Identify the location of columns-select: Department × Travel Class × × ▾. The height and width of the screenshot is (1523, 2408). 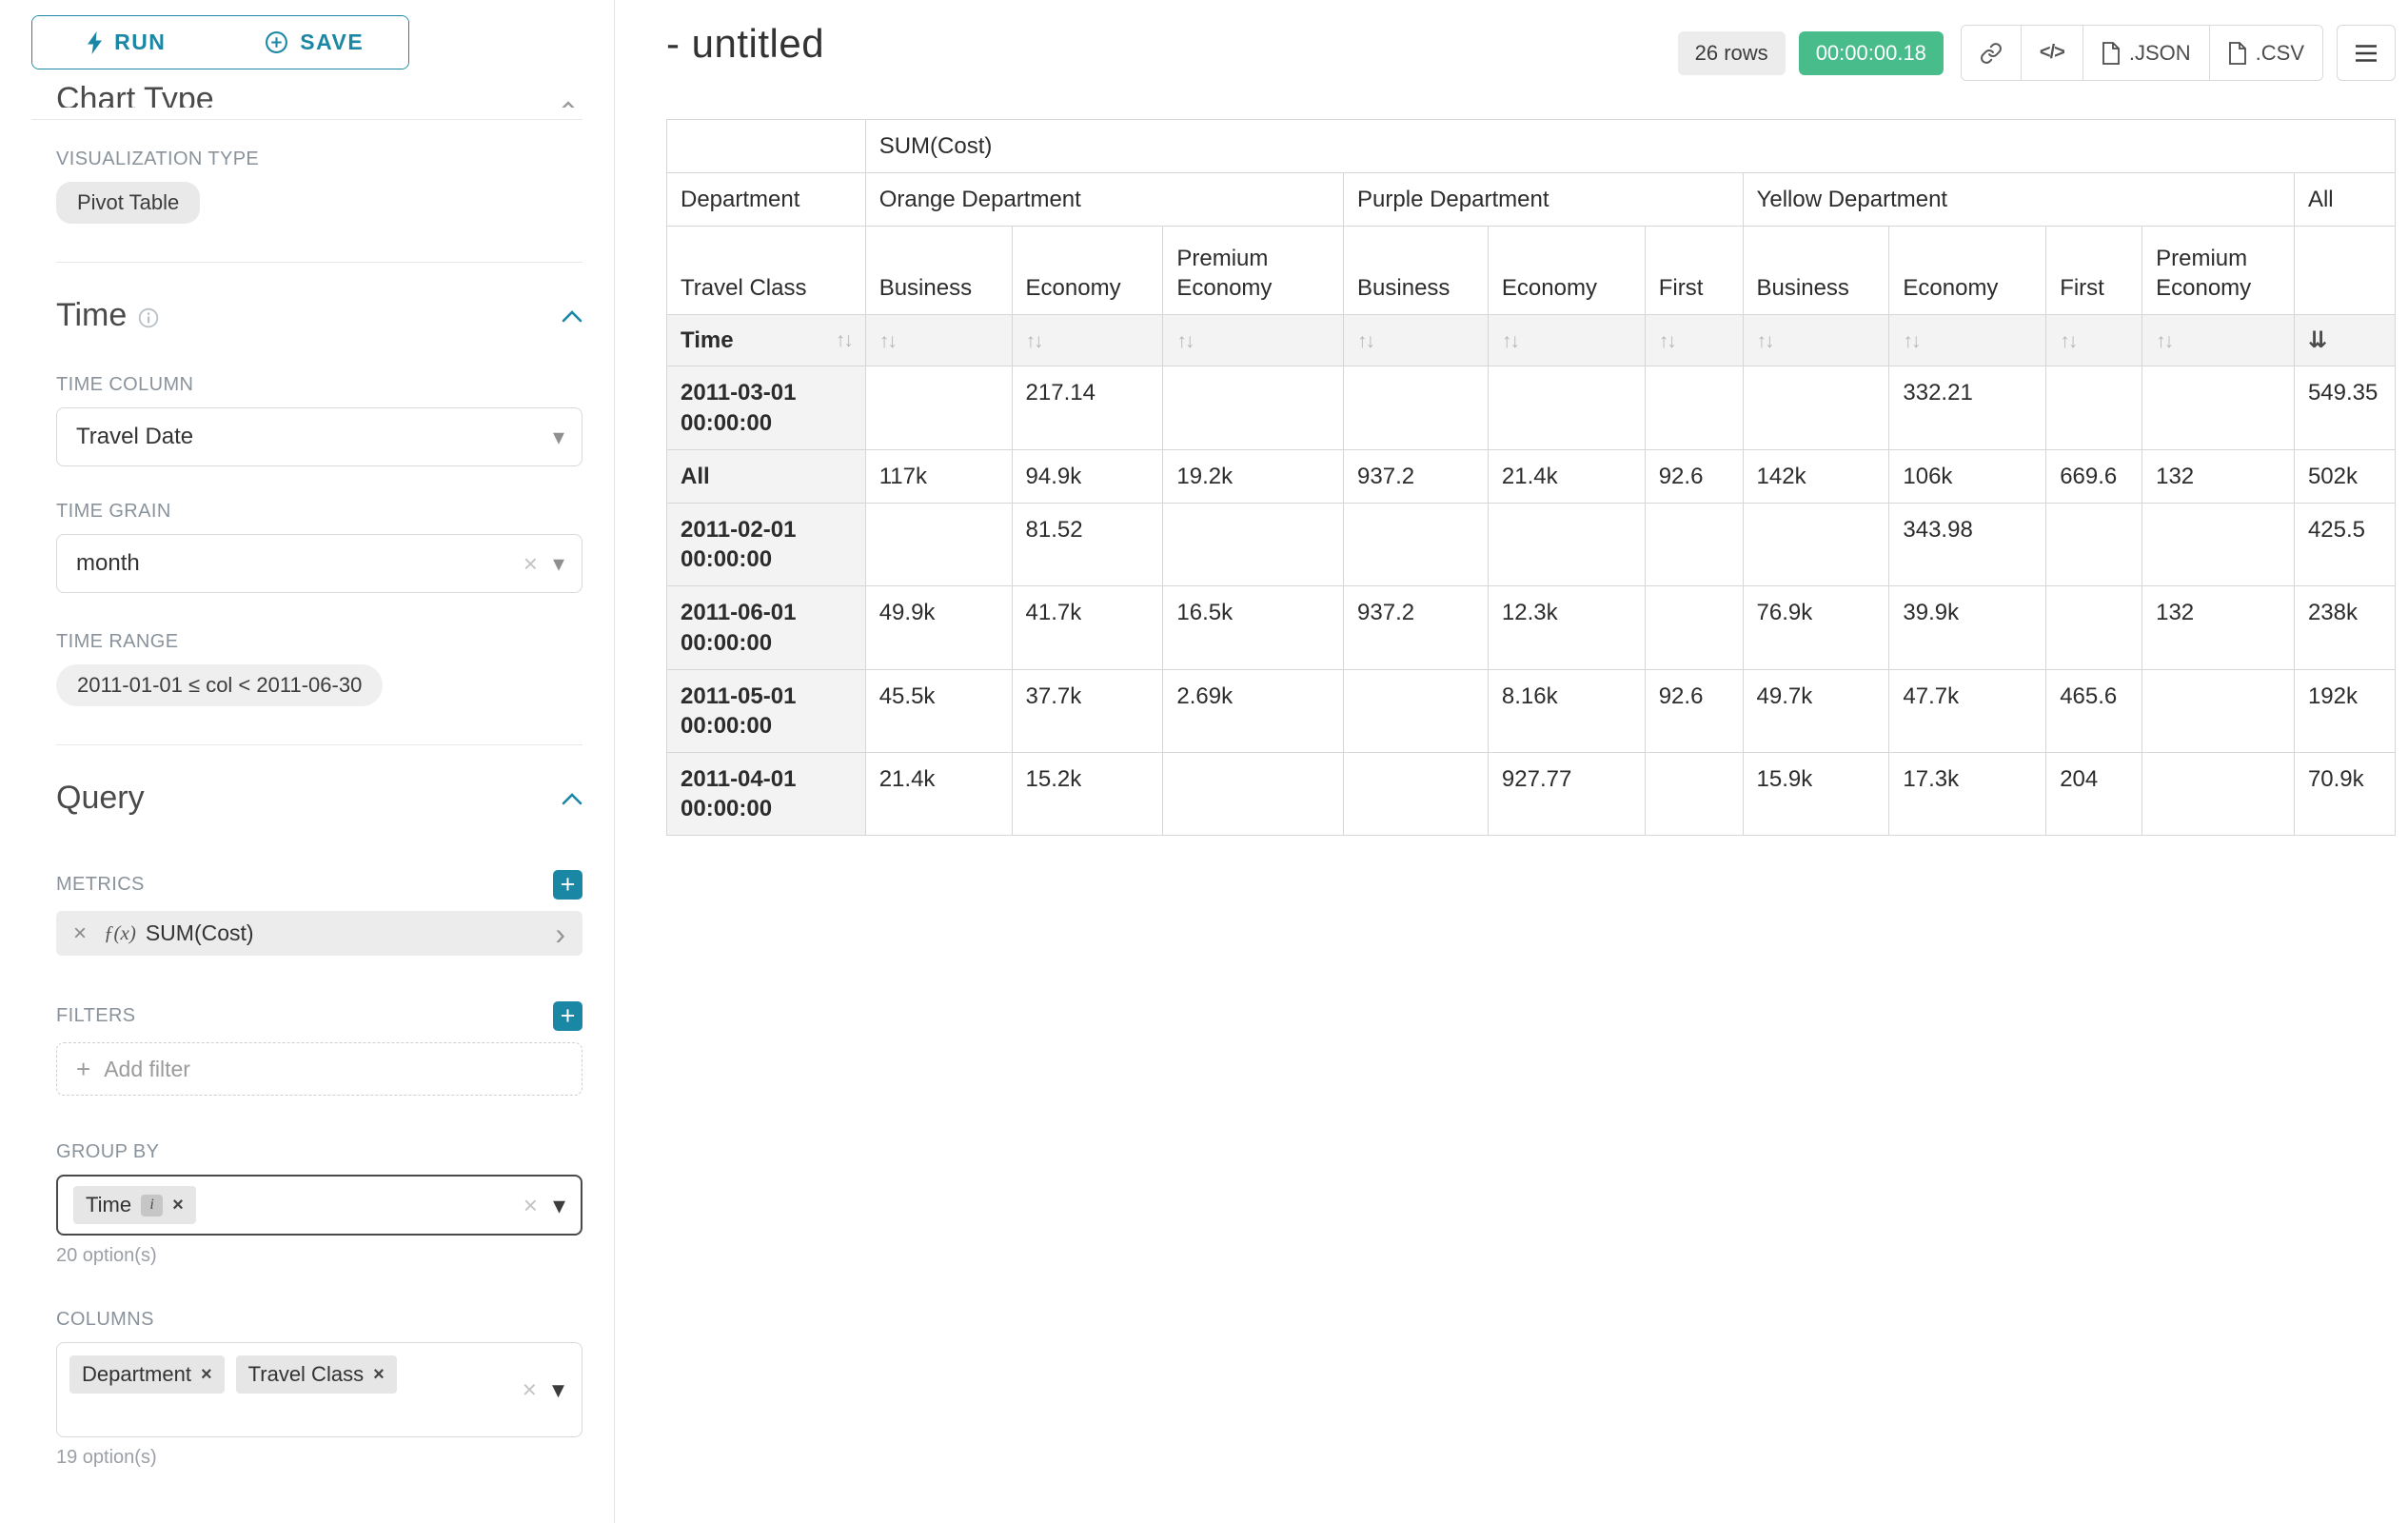
(319, 1390).